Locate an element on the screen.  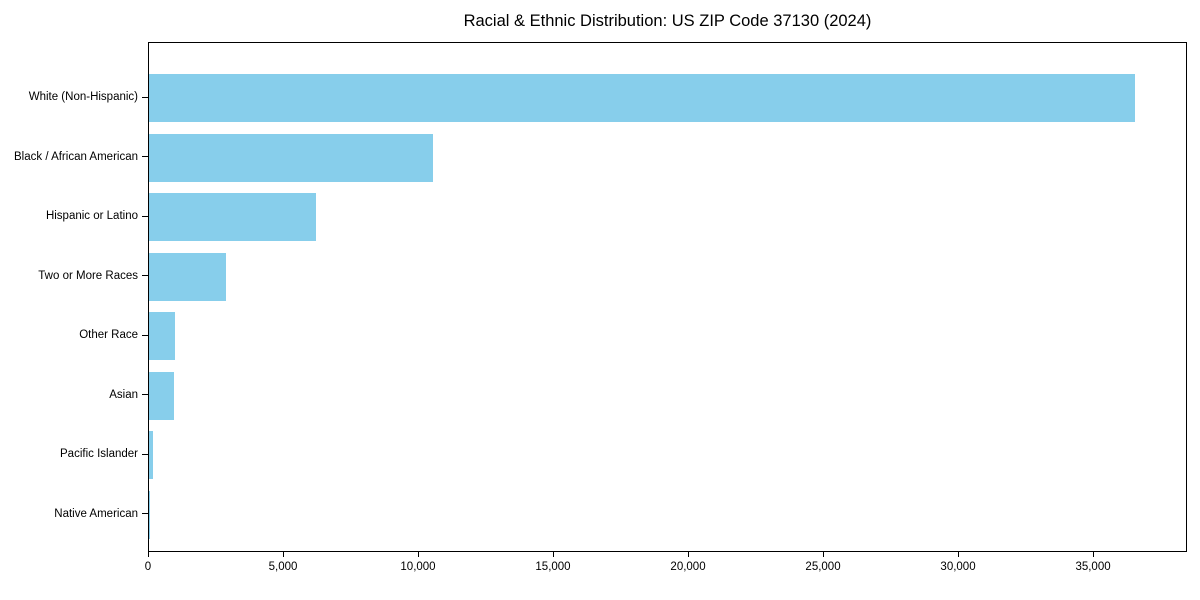
x-axis-tick-label: 20,000 is located at coordinates (688, 567).